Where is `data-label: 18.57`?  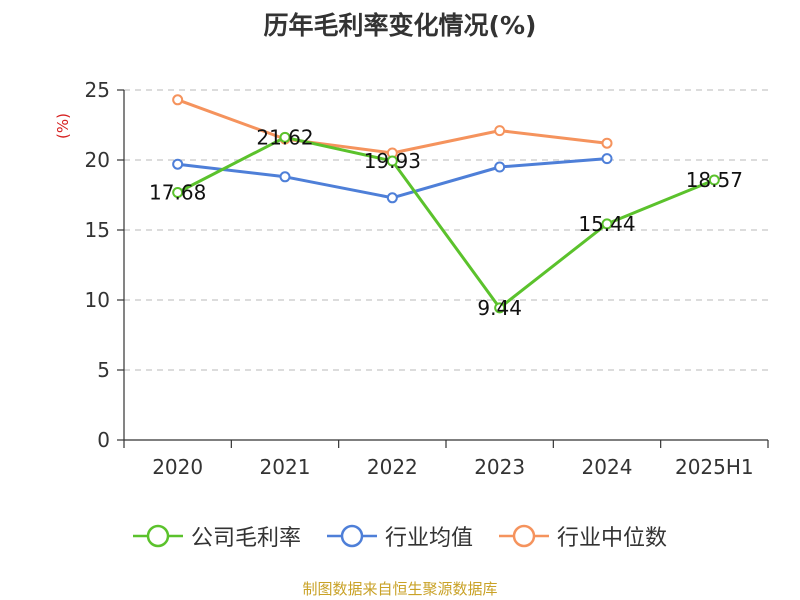 data-label: 18.57 is located at coordinates (714, 180).